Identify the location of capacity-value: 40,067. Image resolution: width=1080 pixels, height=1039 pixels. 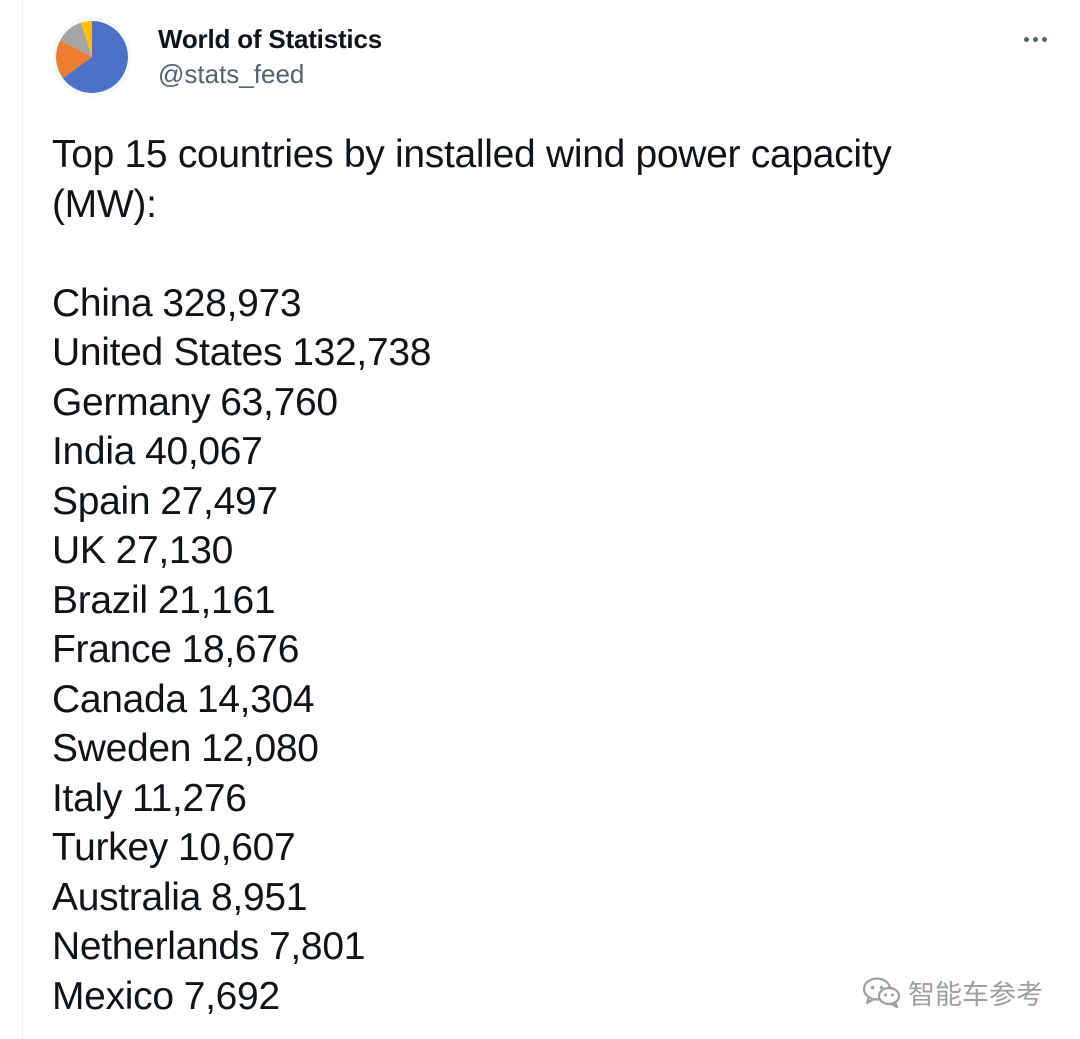
(204, 451).